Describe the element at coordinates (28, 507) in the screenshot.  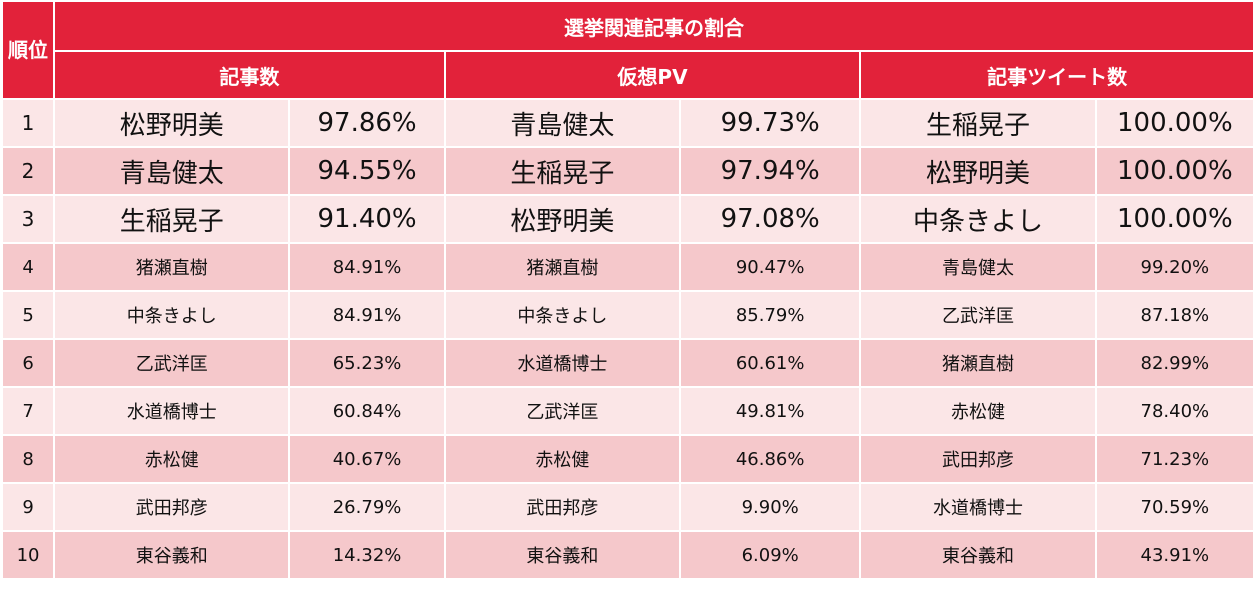
I see `rank-cell: 9` at that location.